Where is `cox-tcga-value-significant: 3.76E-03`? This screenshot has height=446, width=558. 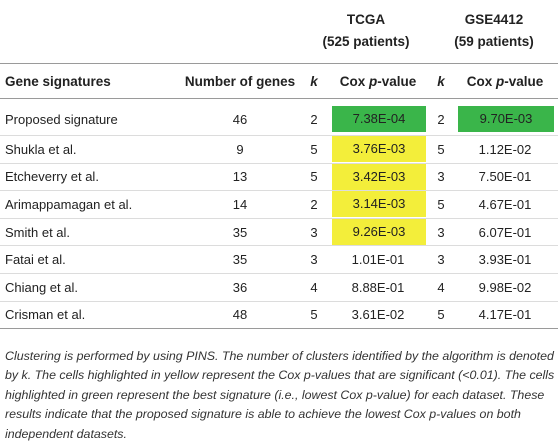
cox-tcga-value-significant: 3.76E-03 is located at coordinates (379, 149).